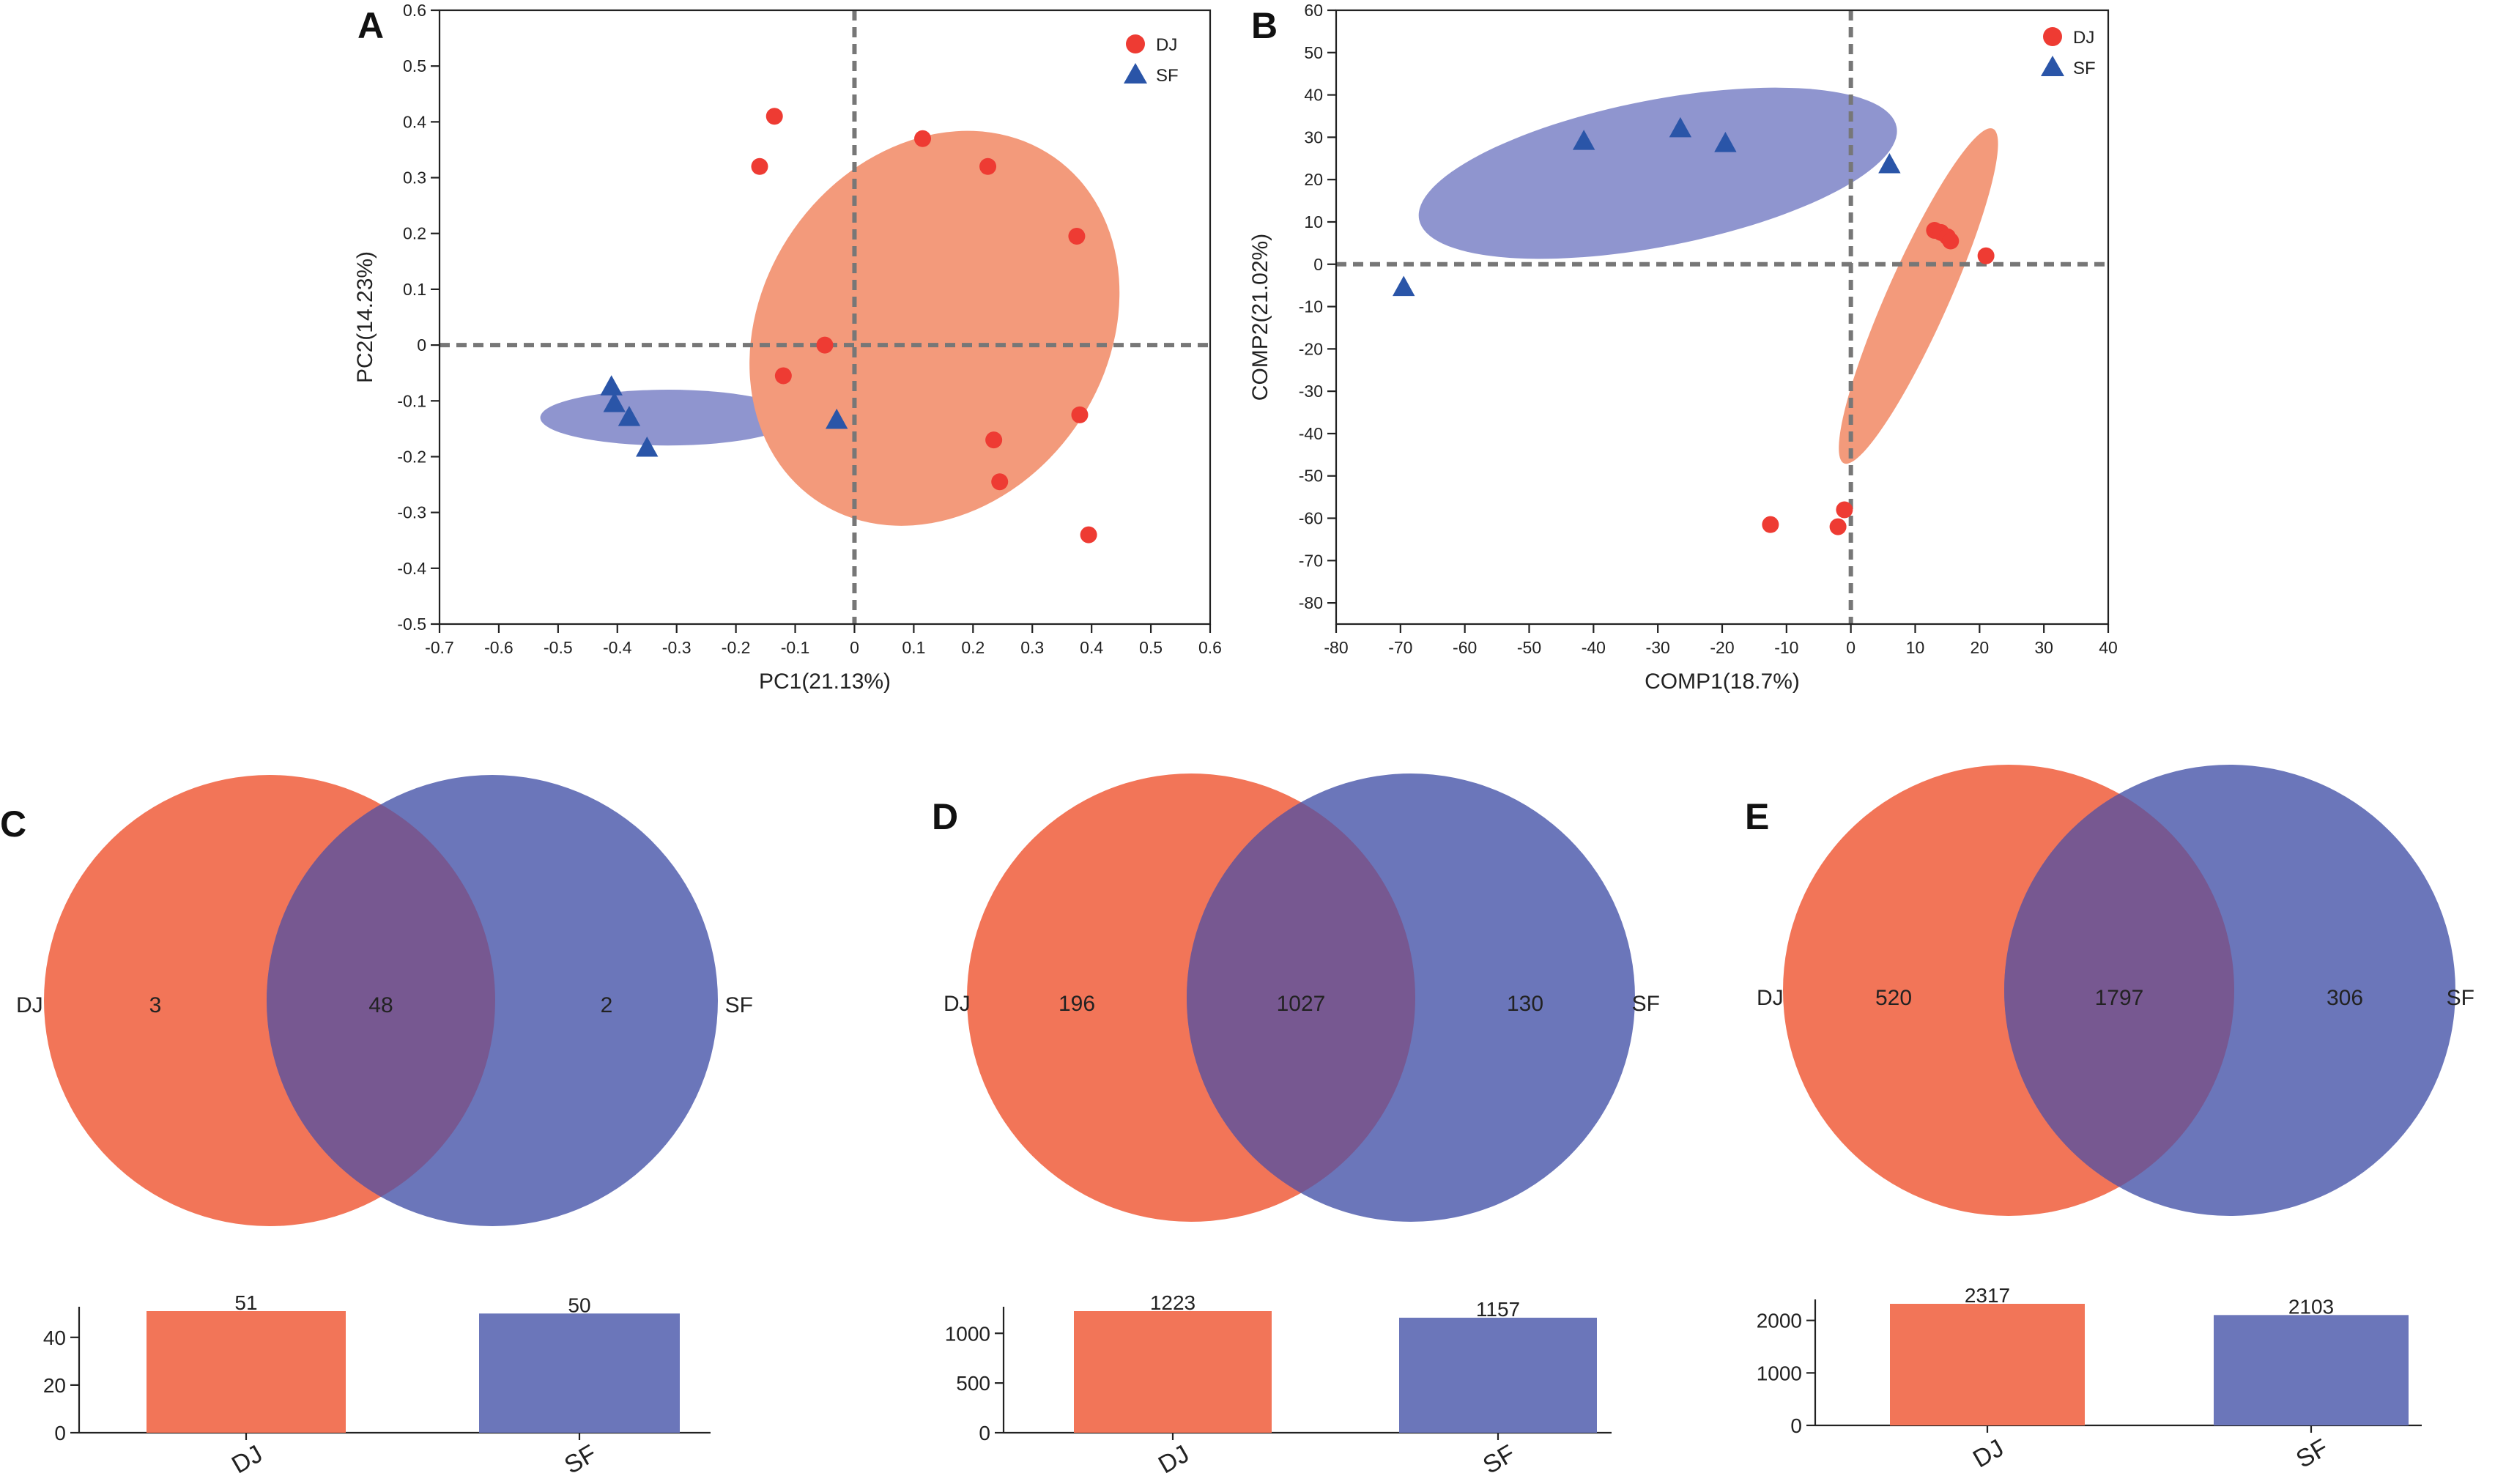 Image resolution: width=2495 pixels, height=1484 pixels. I want to click on y-tick-label: -40, so click(1311, 433).